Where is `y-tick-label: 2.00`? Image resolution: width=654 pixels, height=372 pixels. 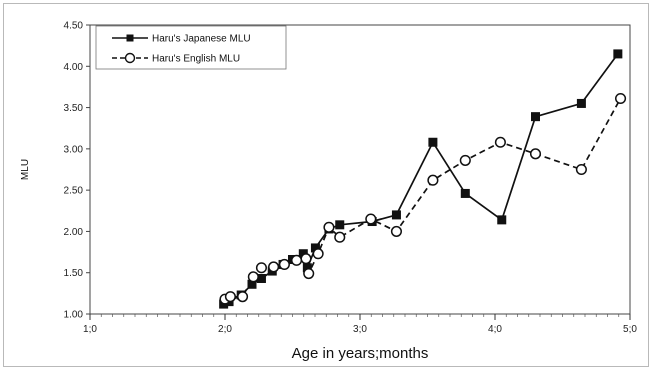
y-tick-label: 2.00 is located at coordinates (74, 232).